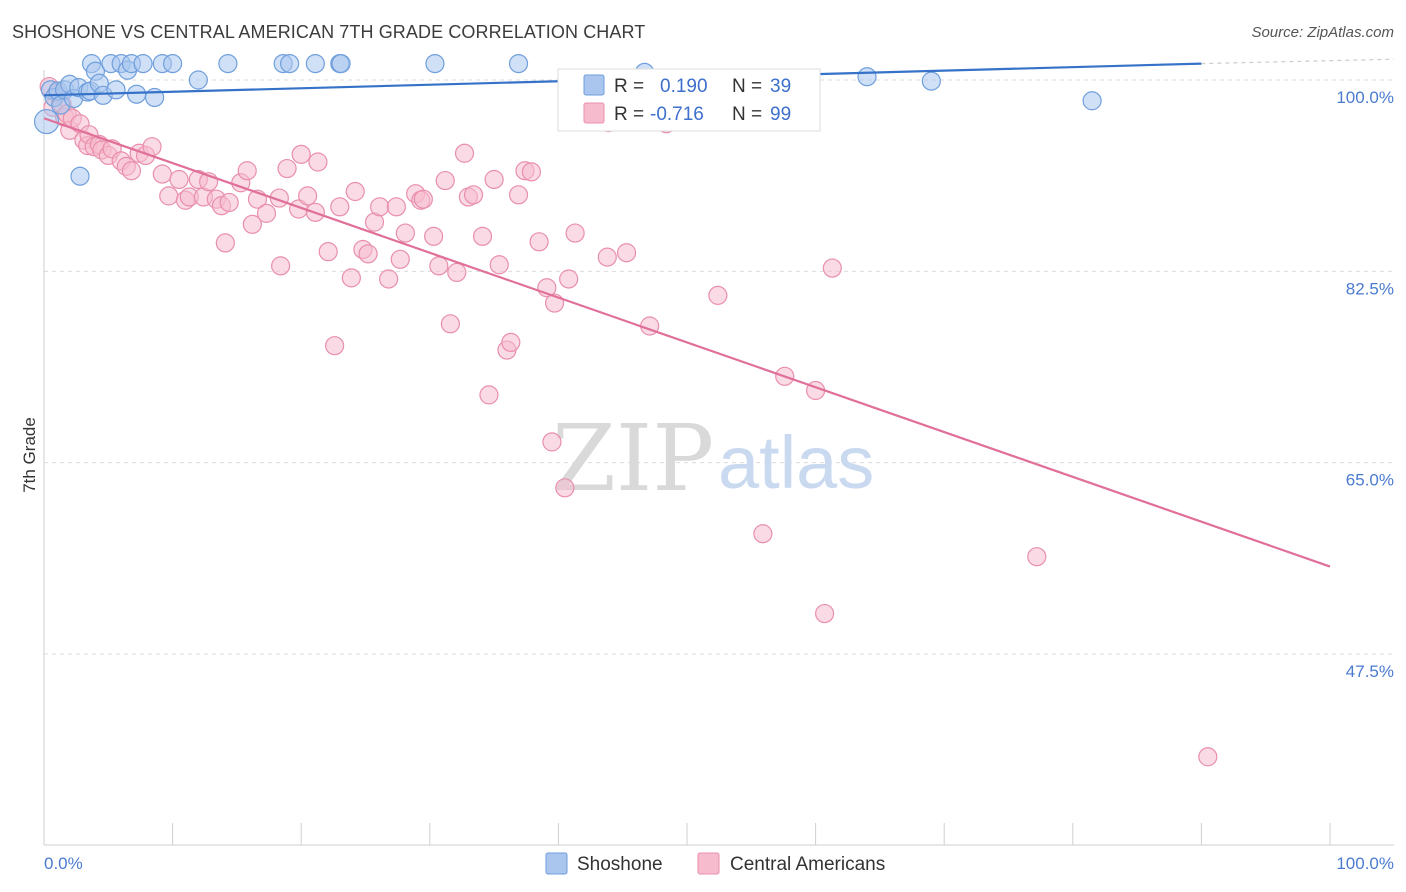  What do you see at coordinates (780, 114) in the screenshot?
I see `legend-n-value-central-americans: 99` at bounding box center [780, 114].